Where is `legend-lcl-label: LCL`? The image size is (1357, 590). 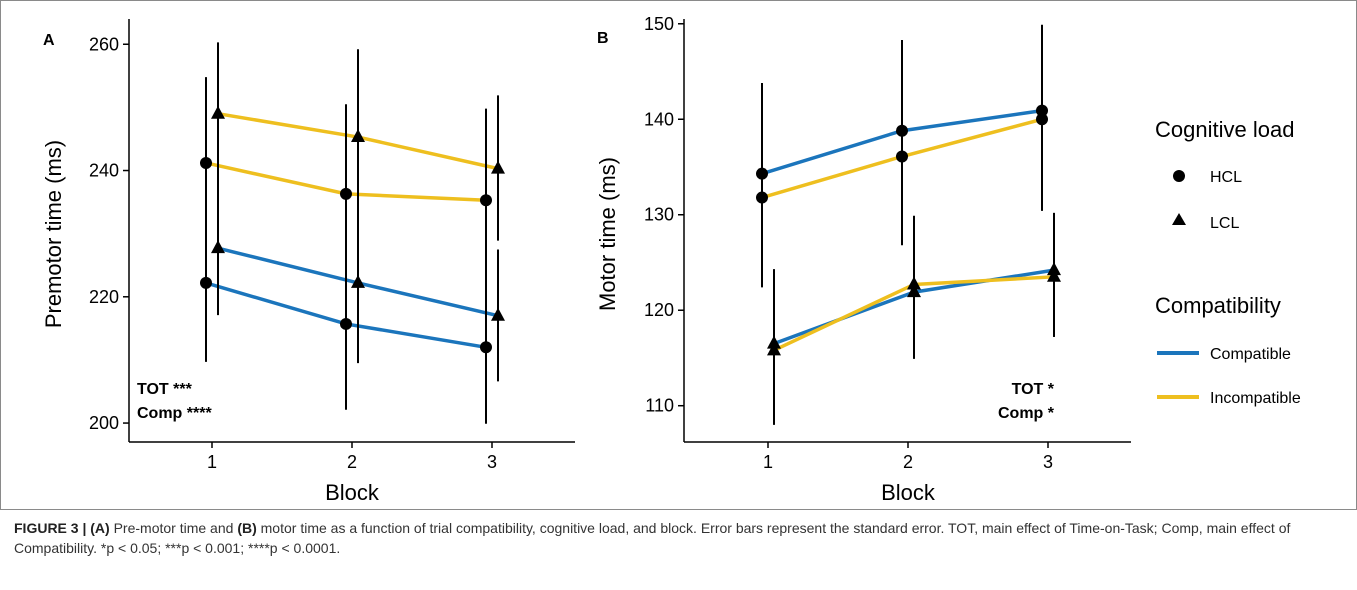
legend-lcl-label: LCL is located at coordinates (1224, 223).